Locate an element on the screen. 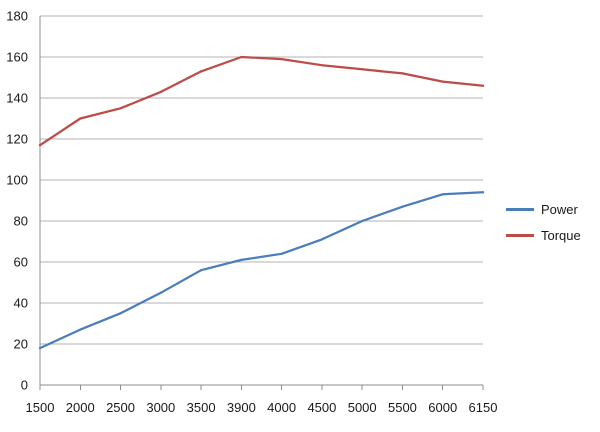 Image resolution: width=600 pixels, height=432 pixels. x-tick-label-5500: 5500 is located at coordinates (402, 407).